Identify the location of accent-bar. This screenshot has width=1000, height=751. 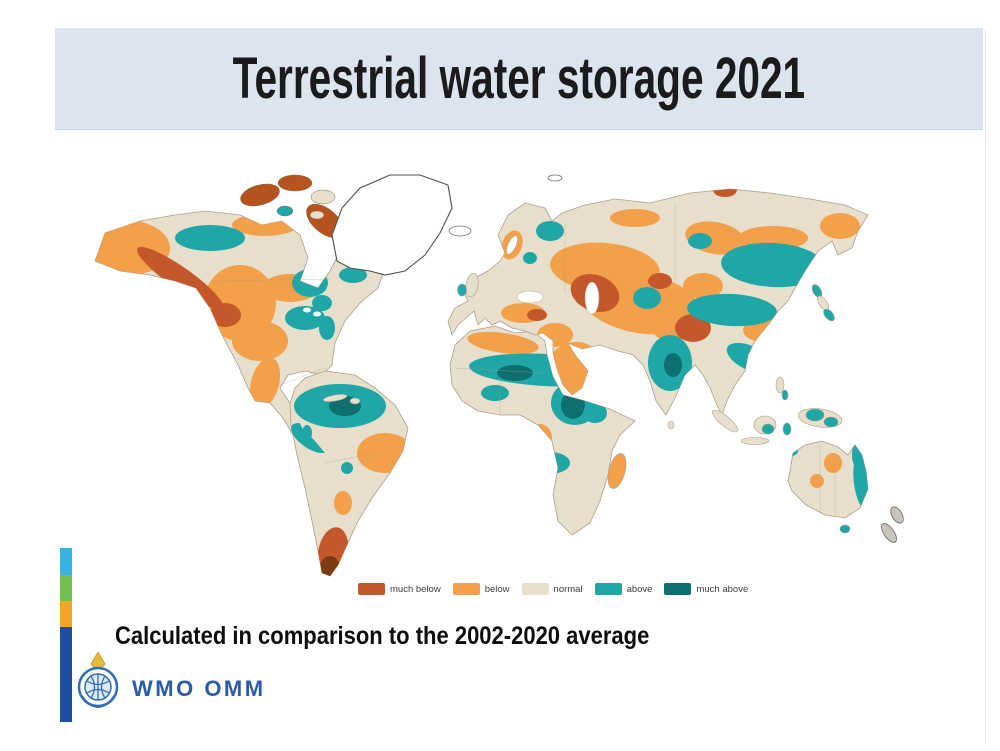
(66, 635).